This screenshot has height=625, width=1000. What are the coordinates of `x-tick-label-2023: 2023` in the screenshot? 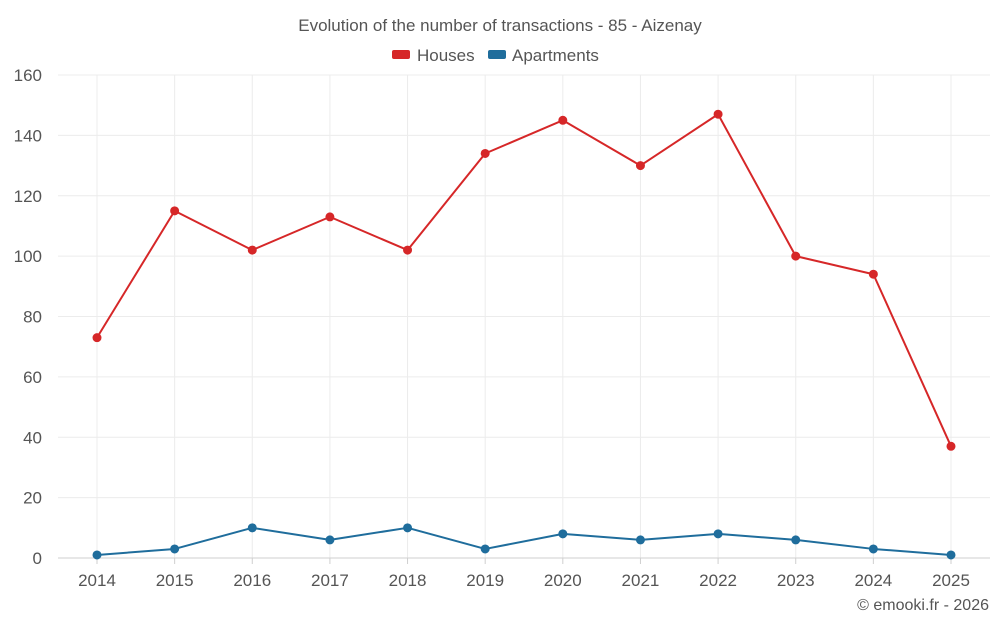 It's located at (796, 580).